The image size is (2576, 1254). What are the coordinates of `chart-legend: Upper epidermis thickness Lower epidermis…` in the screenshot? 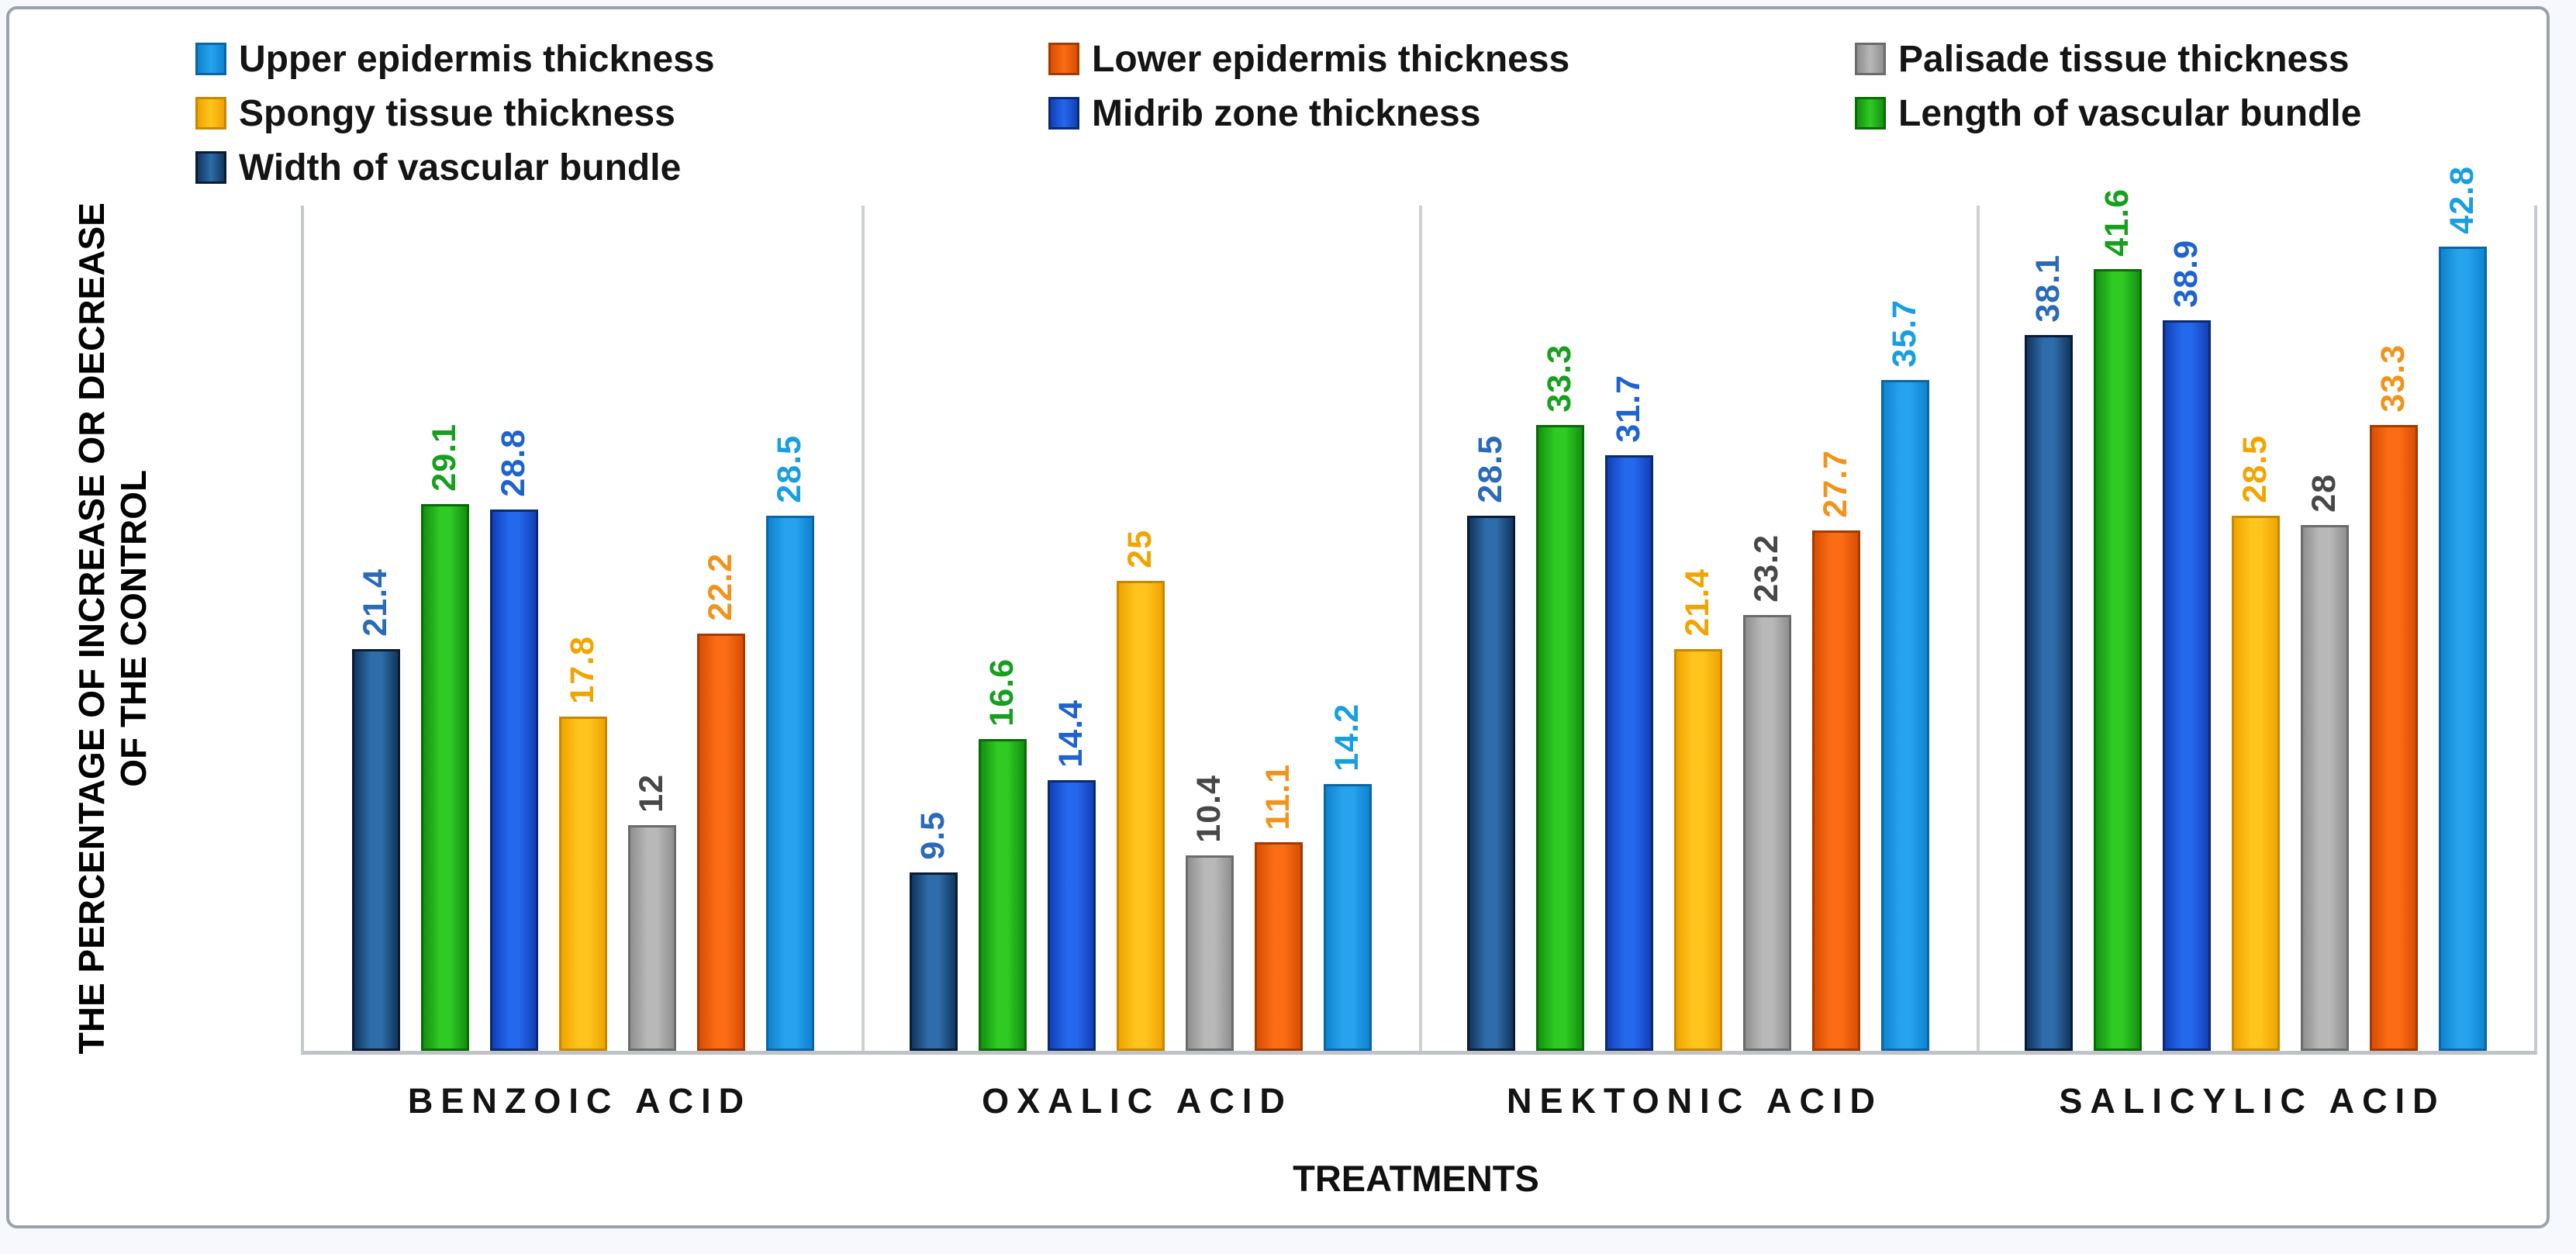 It's located at (1374, 113).